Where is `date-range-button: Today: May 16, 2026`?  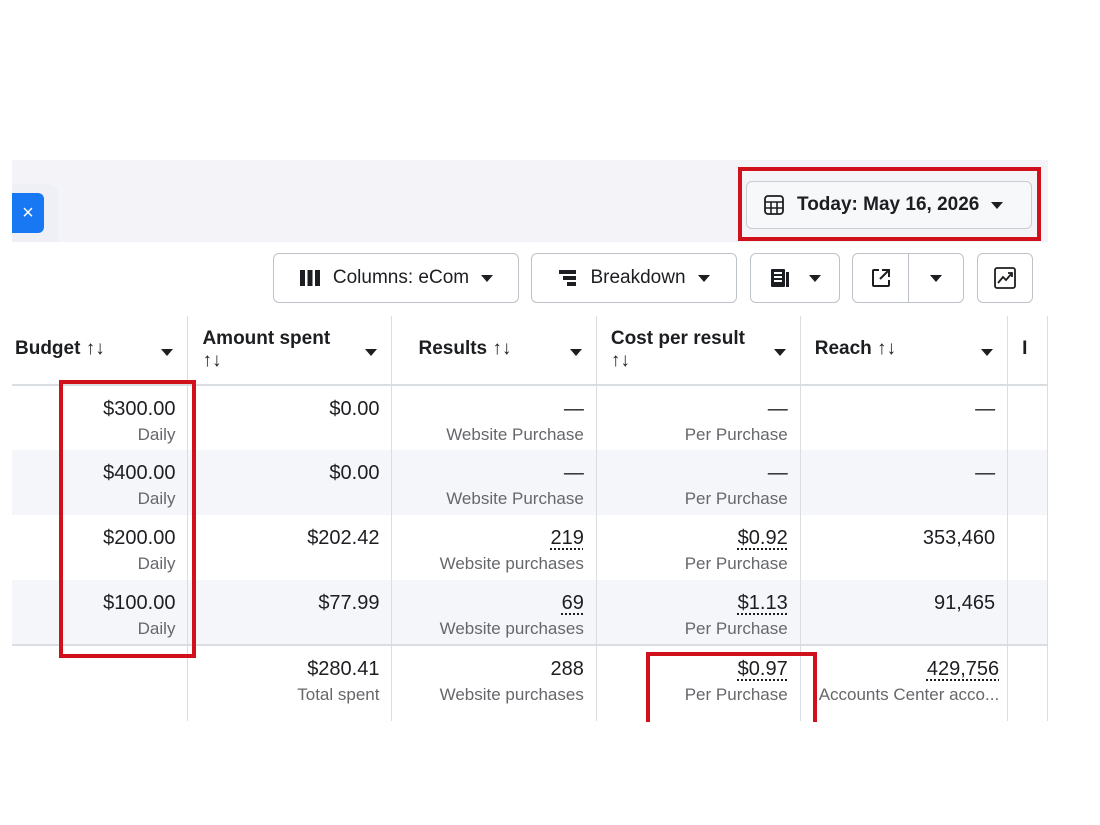
date-range-button: Today: May 16, 2026 is located at coordinates (889, 205).